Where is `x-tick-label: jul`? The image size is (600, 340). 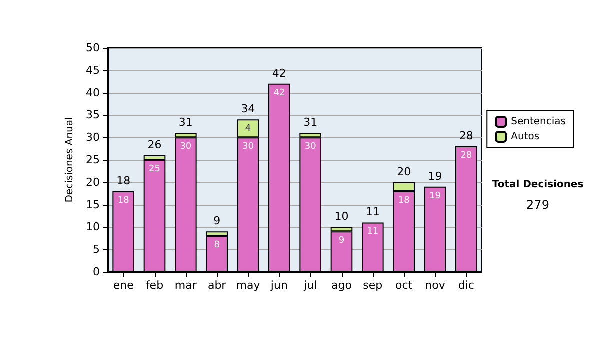
x-tick-label: jul is located at coordinates (310, 285).